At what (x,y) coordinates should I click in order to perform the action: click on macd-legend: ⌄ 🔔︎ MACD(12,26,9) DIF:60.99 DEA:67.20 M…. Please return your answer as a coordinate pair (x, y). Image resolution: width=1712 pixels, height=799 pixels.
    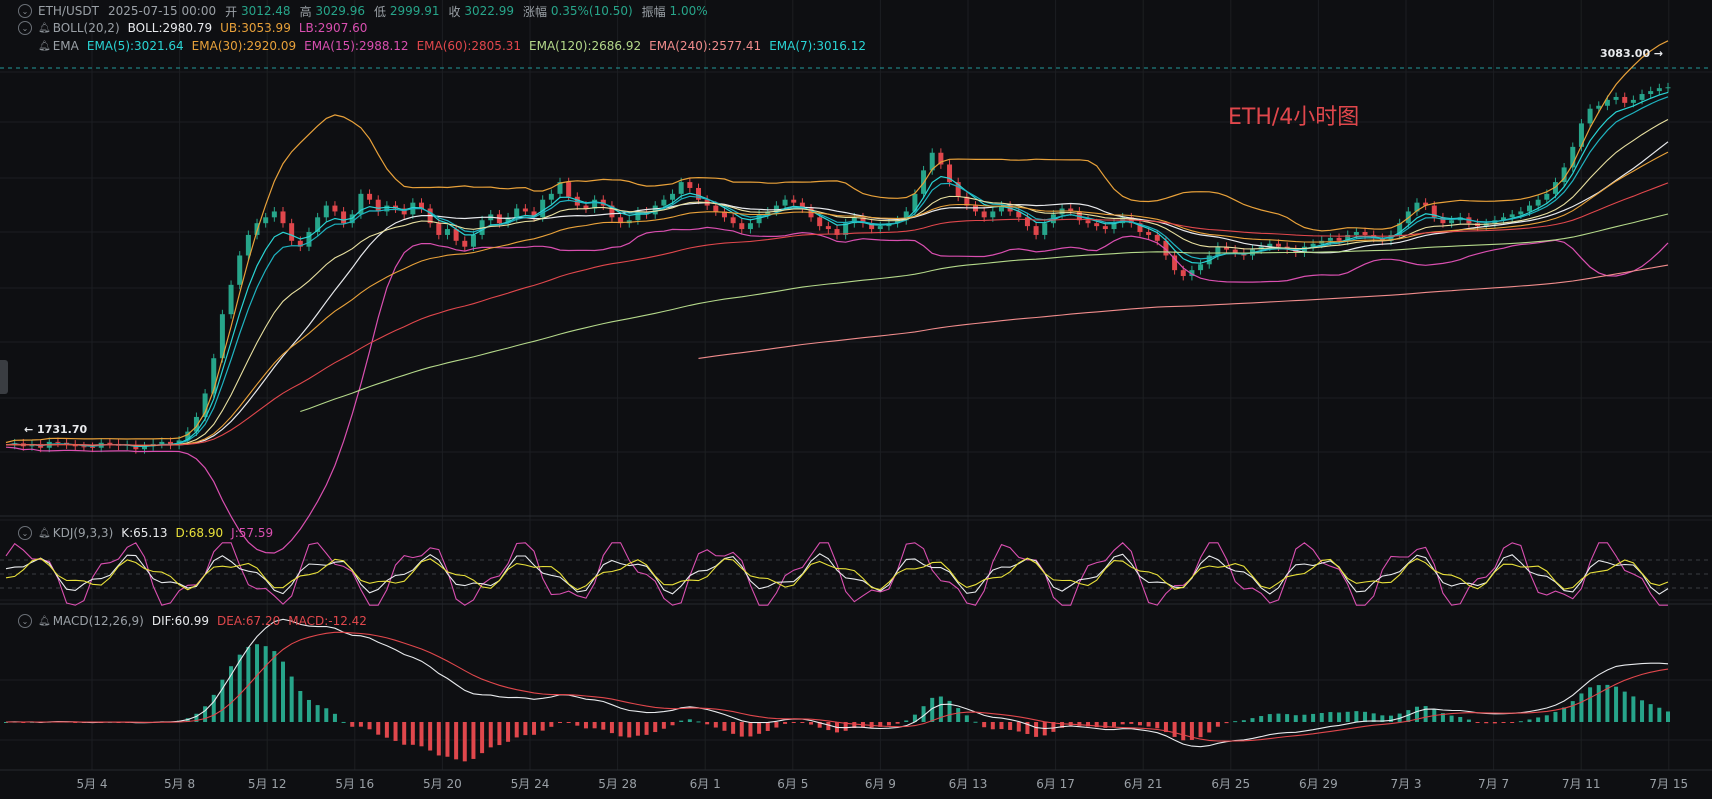
    Looking at the image, I should click on (187, 621).